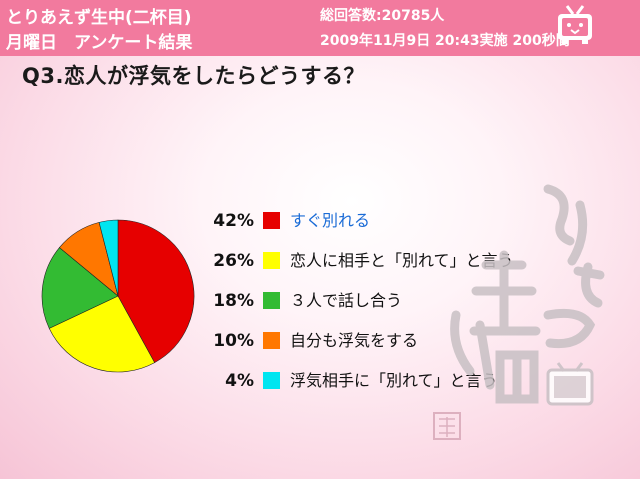 This screenshot has height=479, width=640. Describe the element at coordinates (233, 341) in the screenshot. I see `legend-percent: 10%` at that location.